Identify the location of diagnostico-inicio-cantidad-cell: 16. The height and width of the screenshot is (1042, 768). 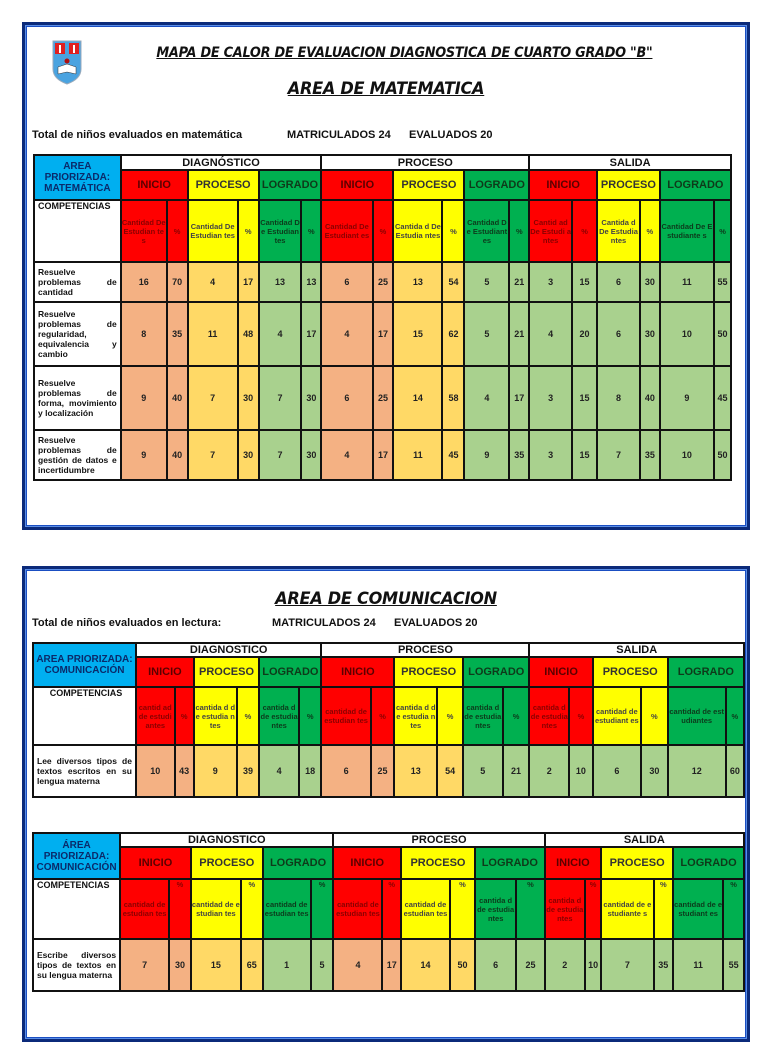
(143, 282).